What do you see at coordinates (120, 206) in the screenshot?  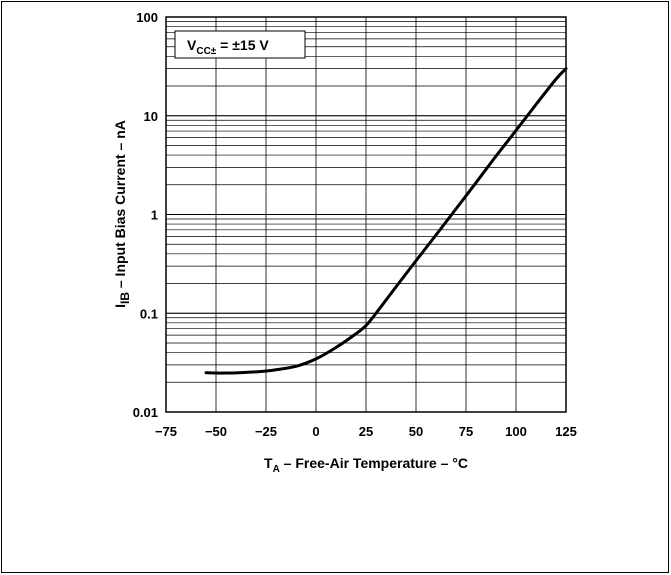 I see `y-axis-label-rest: – Input Bias Current – nA` at bounding box center [120, 206].